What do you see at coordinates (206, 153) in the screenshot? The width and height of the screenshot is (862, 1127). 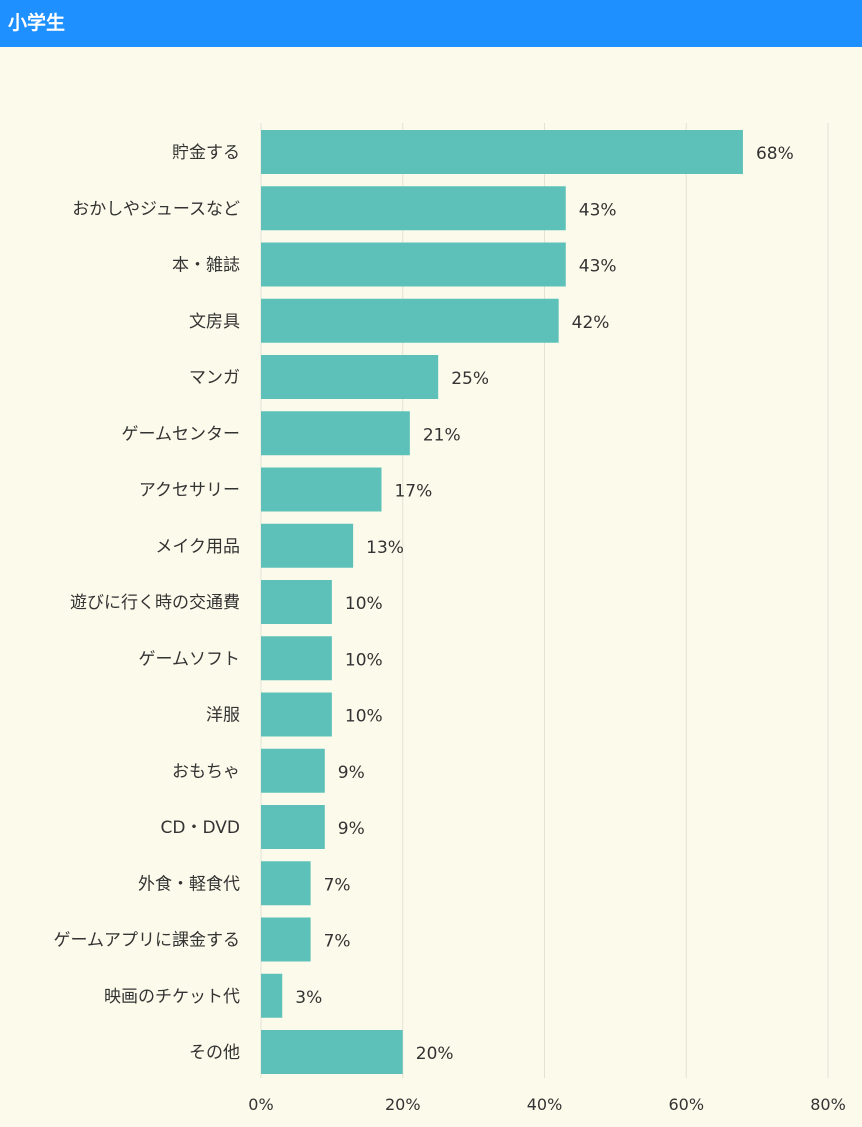 I see `category-label: 貯金する` at bounding box center [206, 153].